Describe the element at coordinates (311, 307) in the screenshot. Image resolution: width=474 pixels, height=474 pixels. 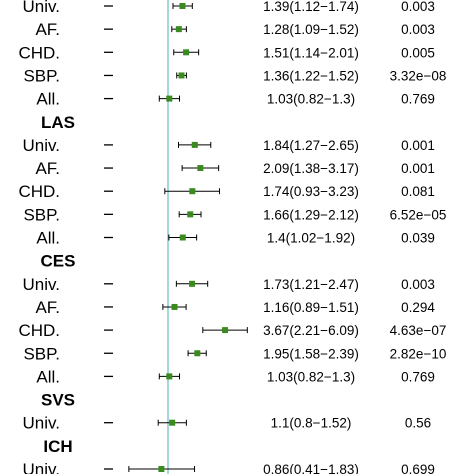
I see `or-ci-text: 1.16(0.89−1.51)` at that location.